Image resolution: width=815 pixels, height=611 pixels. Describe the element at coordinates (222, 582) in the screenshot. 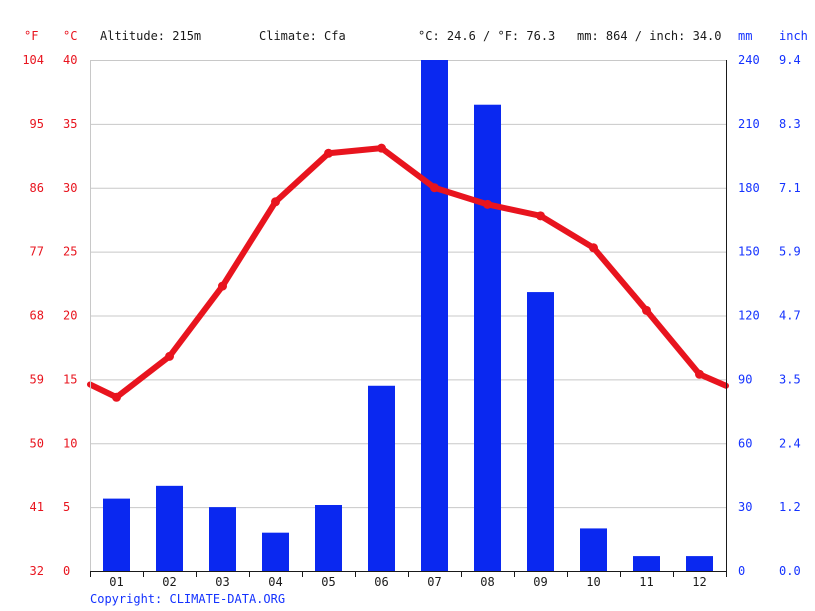

I see `month-tick-label: 03` at that location.